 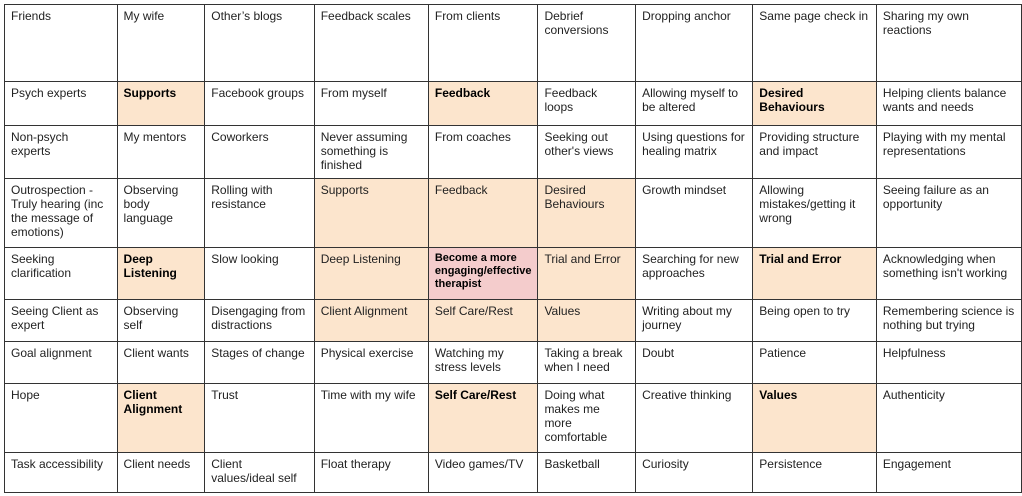 What do you see at coordinates (587, 103) in the screenshot?
I see `grid-cell: Feedback loops` at bounding box center [587, 103].